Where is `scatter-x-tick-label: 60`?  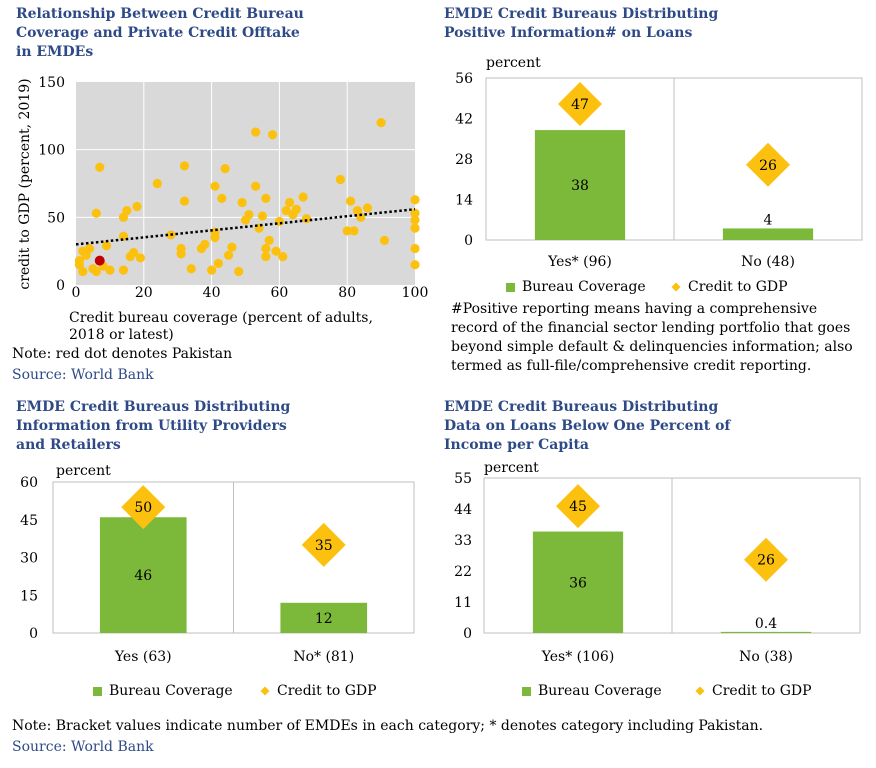 scatter-x-tick-label: 60 is located at coordinates (279, 293).